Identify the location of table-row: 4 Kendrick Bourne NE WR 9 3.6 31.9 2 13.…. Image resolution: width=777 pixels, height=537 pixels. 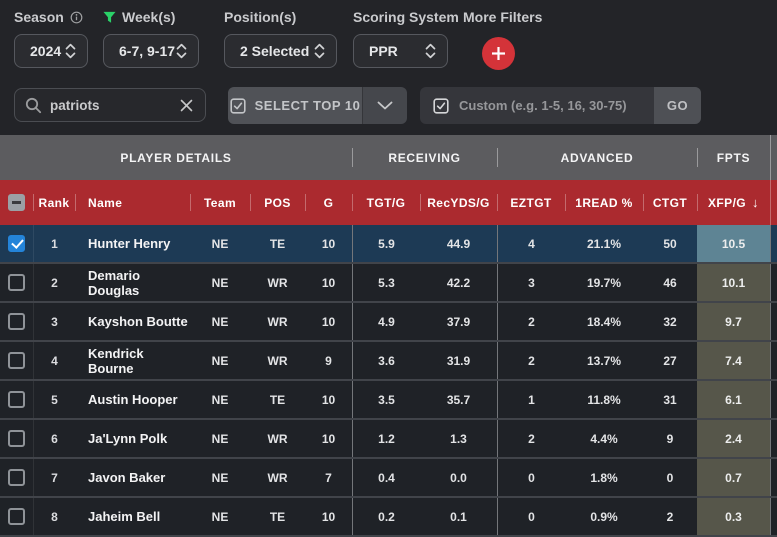
(388, 361).